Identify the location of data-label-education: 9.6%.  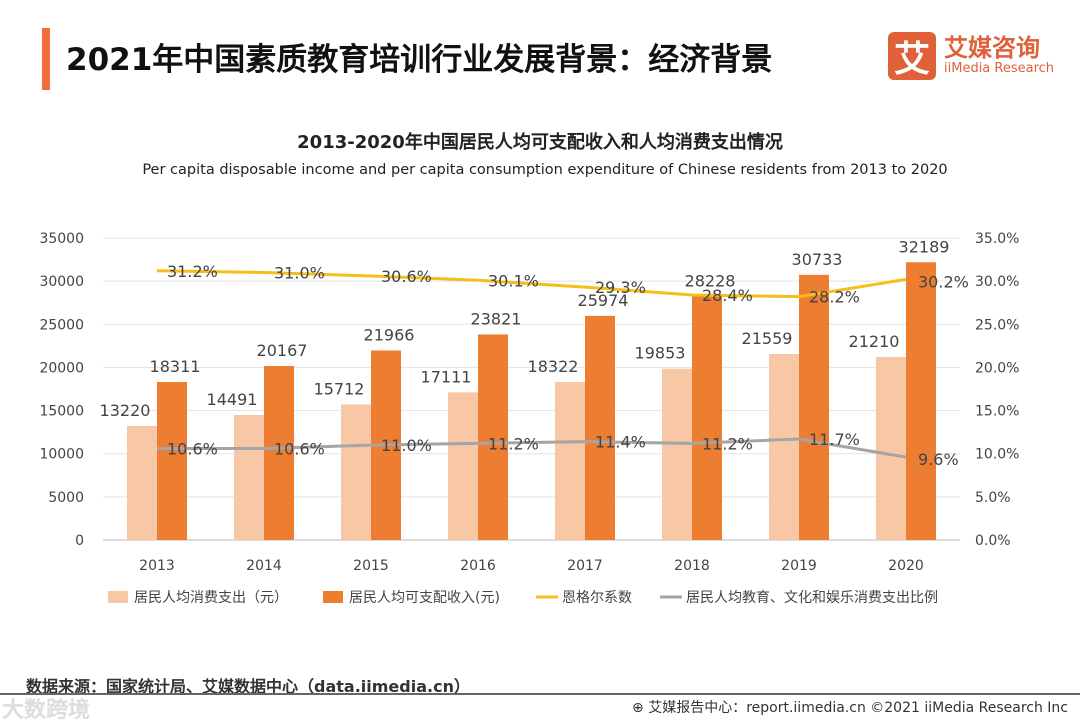
(938, 459).